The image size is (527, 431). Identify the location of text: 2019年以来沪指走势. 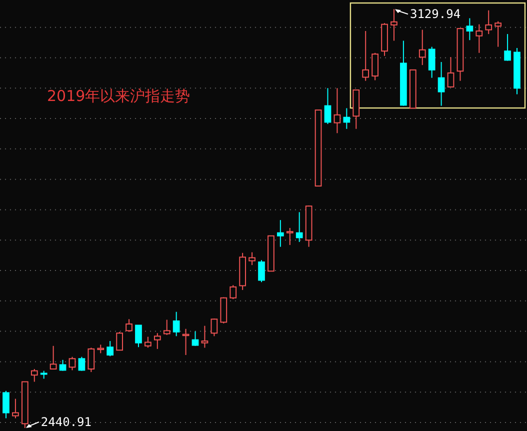
(118, 96).